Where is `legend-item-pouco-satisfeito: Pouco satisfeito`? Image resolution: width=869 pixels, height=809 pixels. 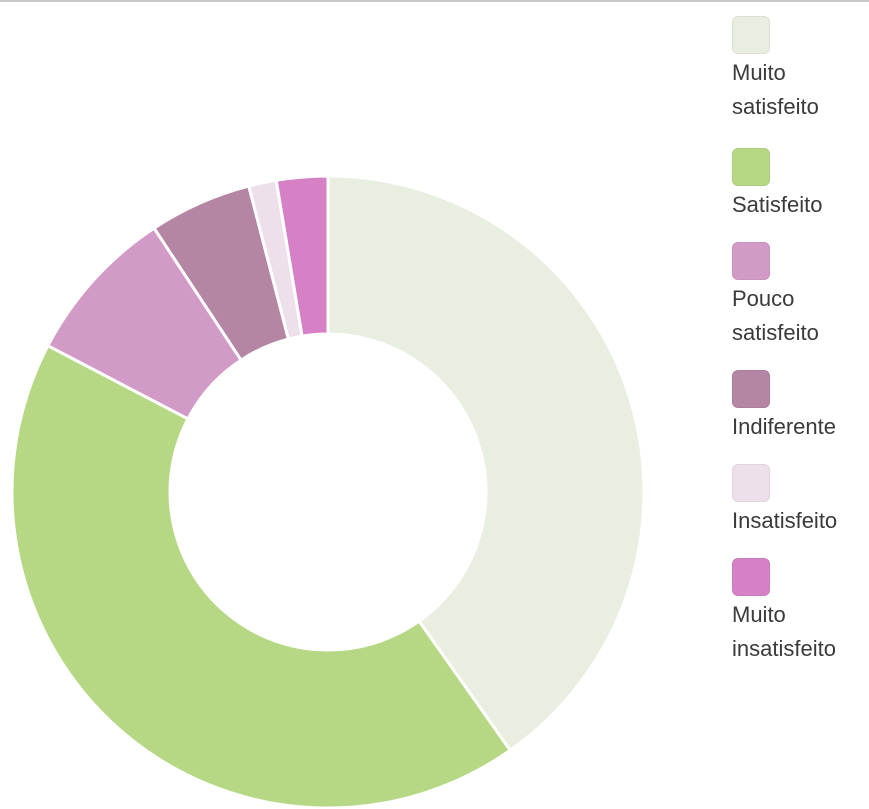
legend-item-pouco-satisfeito: Pouco satisfeito is located at coordinates (800, 296).